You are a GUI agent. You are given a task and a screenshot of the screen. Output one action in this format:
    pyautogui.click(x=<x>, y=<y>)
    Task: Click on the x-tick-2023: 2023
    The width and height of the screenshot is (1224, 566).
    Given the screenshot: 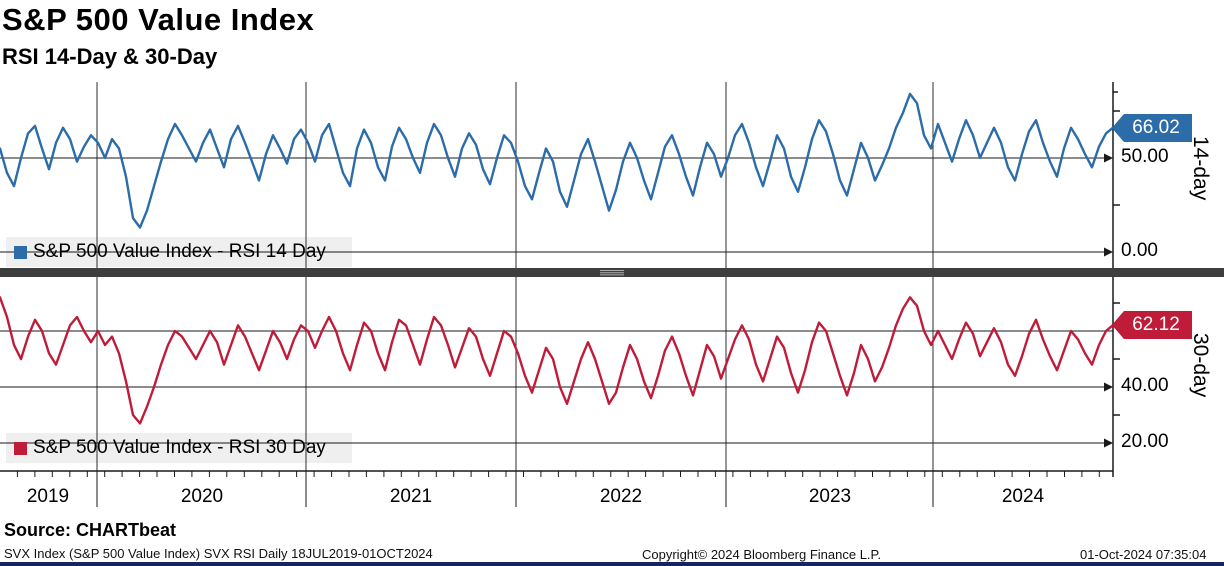 What is the action you would take?
    pyautogui.click(x=830, y=496)
    